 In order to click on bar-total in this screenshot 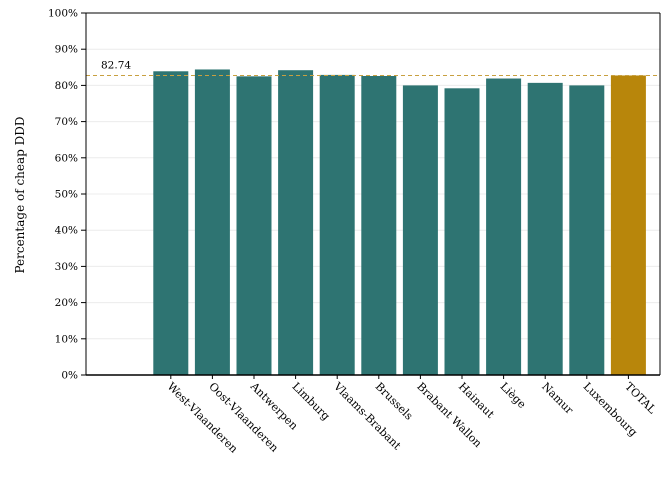, I will do `click(628, 225)`.